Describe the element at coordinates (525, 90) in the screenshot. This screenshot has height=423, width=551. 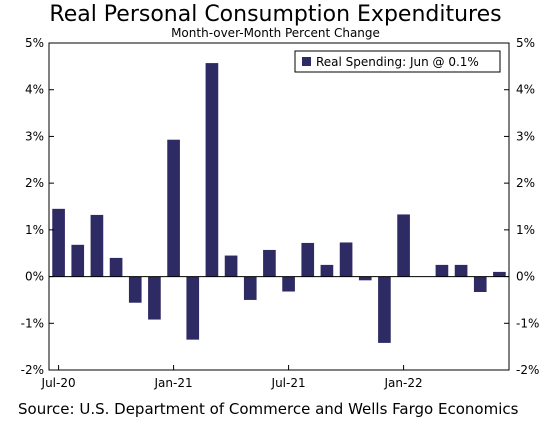
I see `y-tick-label-right: 4%` at that location.